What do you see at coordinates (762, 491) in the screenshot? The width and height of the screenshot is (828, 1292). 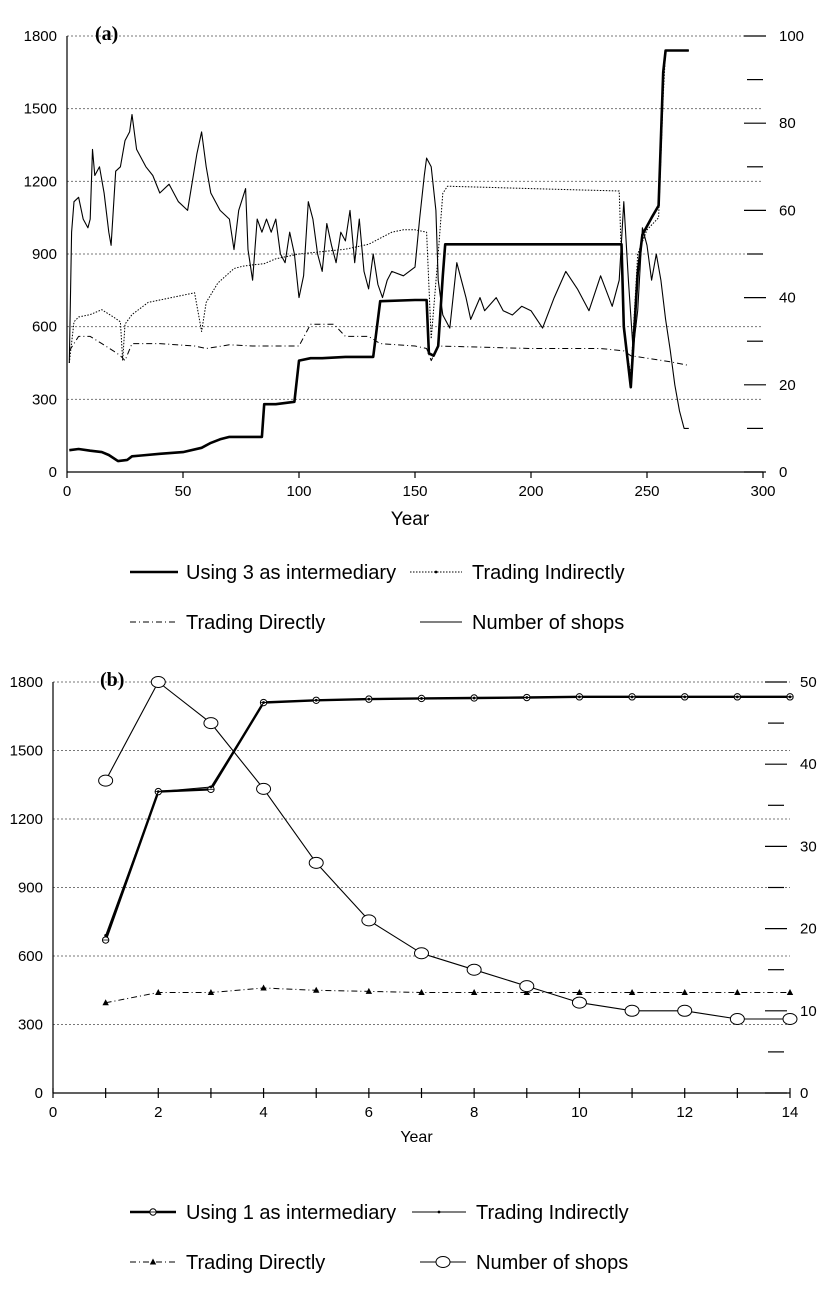 I see `x-tick-label: 300` at bounding box center [762, 491].